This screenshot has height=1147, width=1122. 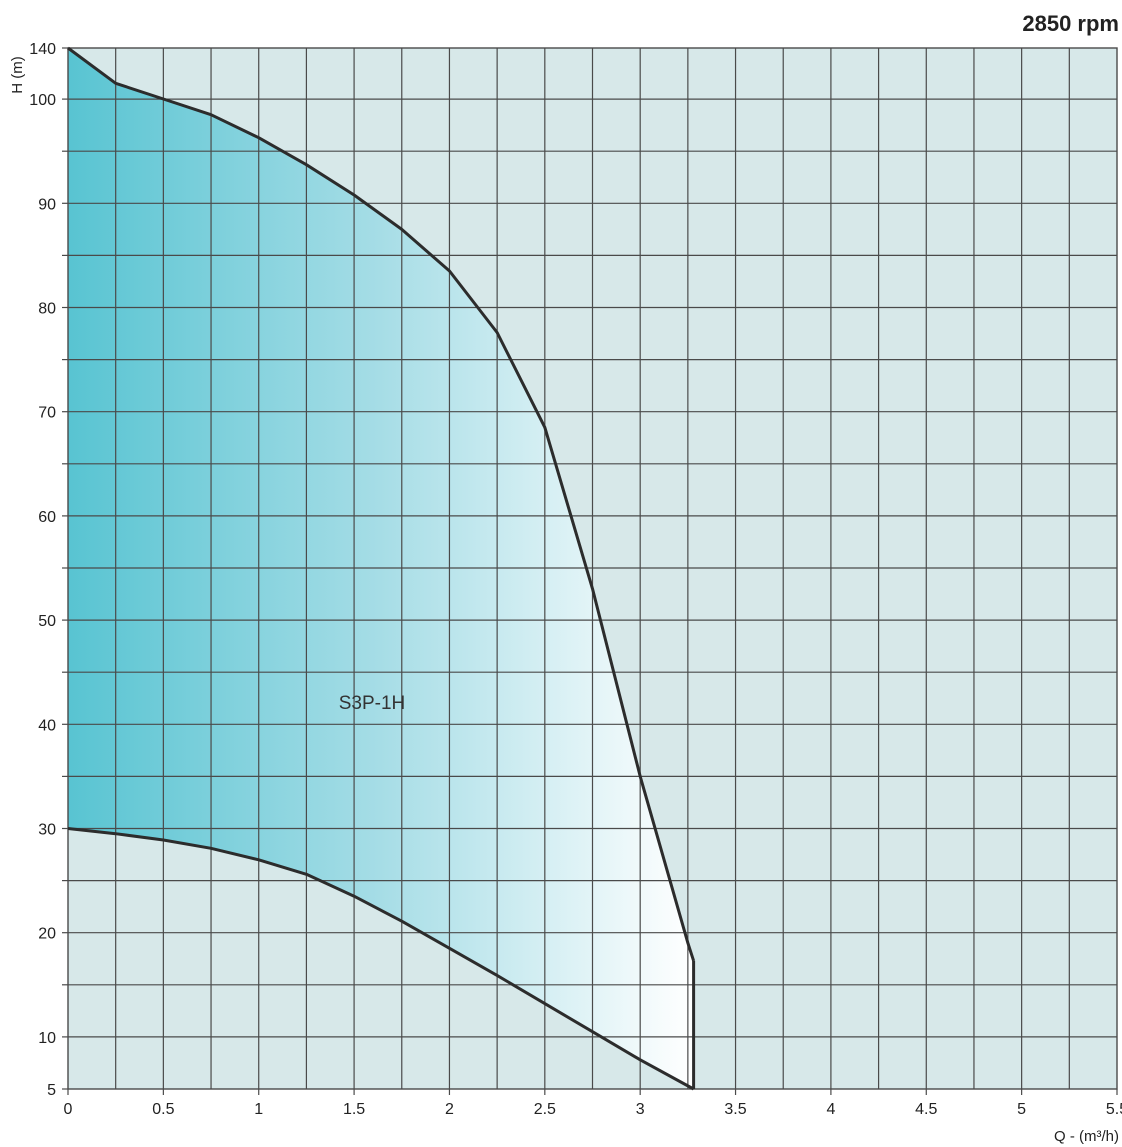 I want to click on y-tick-label: 20, so click(x=47, y=934).